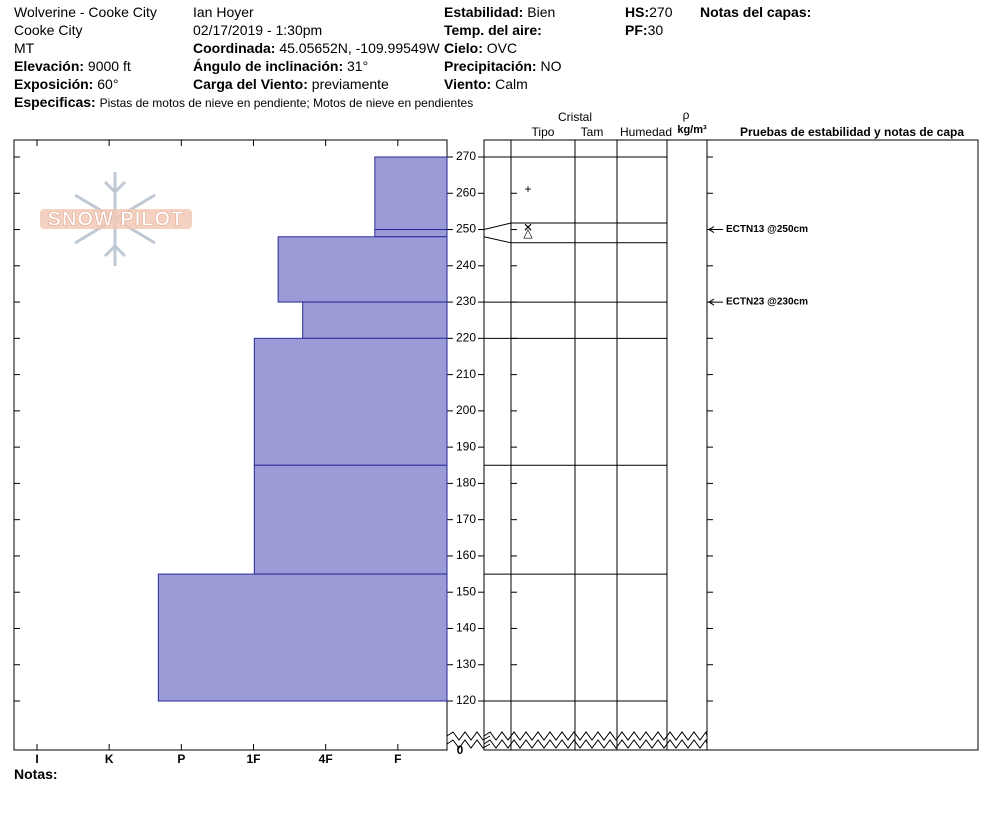 The height and width of the screenshot is (840, 994). Describe the element at coordinates (36, 759) in the screenshot. I see `x-tick-label: I` at that location.